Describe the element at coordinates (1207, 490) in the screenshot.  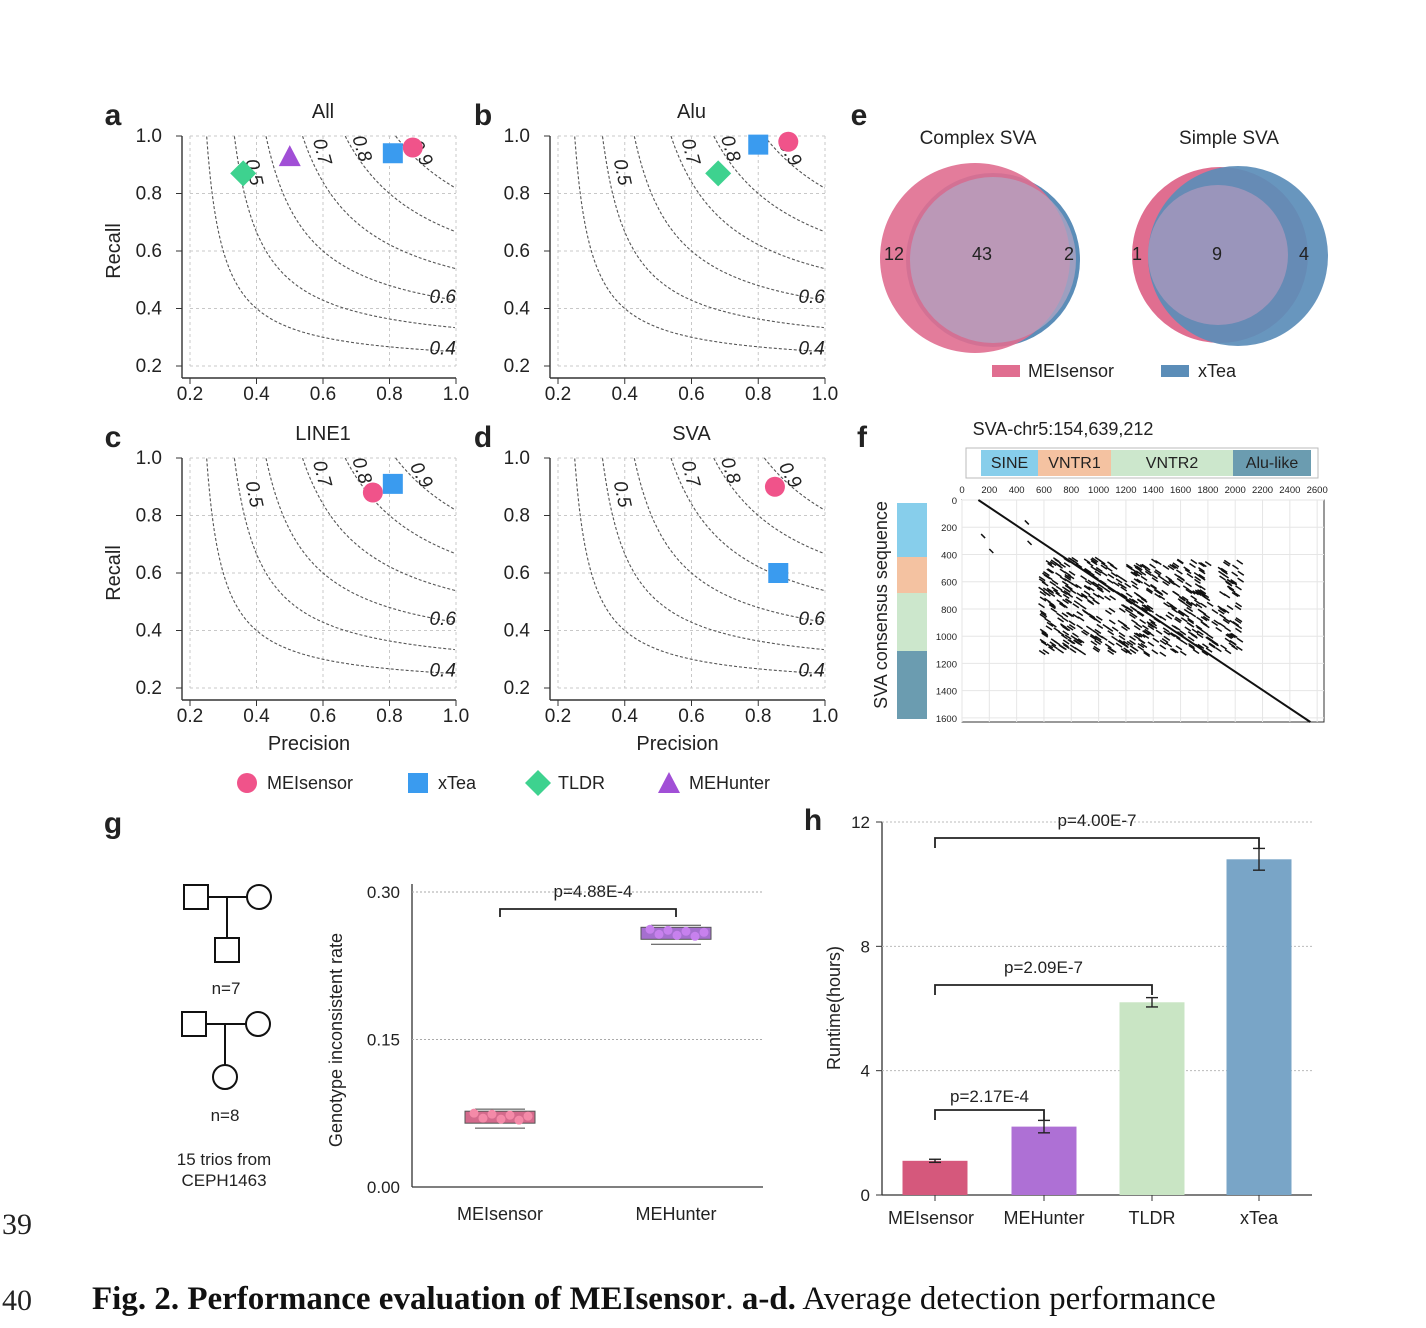
I see `dotplot-x-tick: 1800` at that location.